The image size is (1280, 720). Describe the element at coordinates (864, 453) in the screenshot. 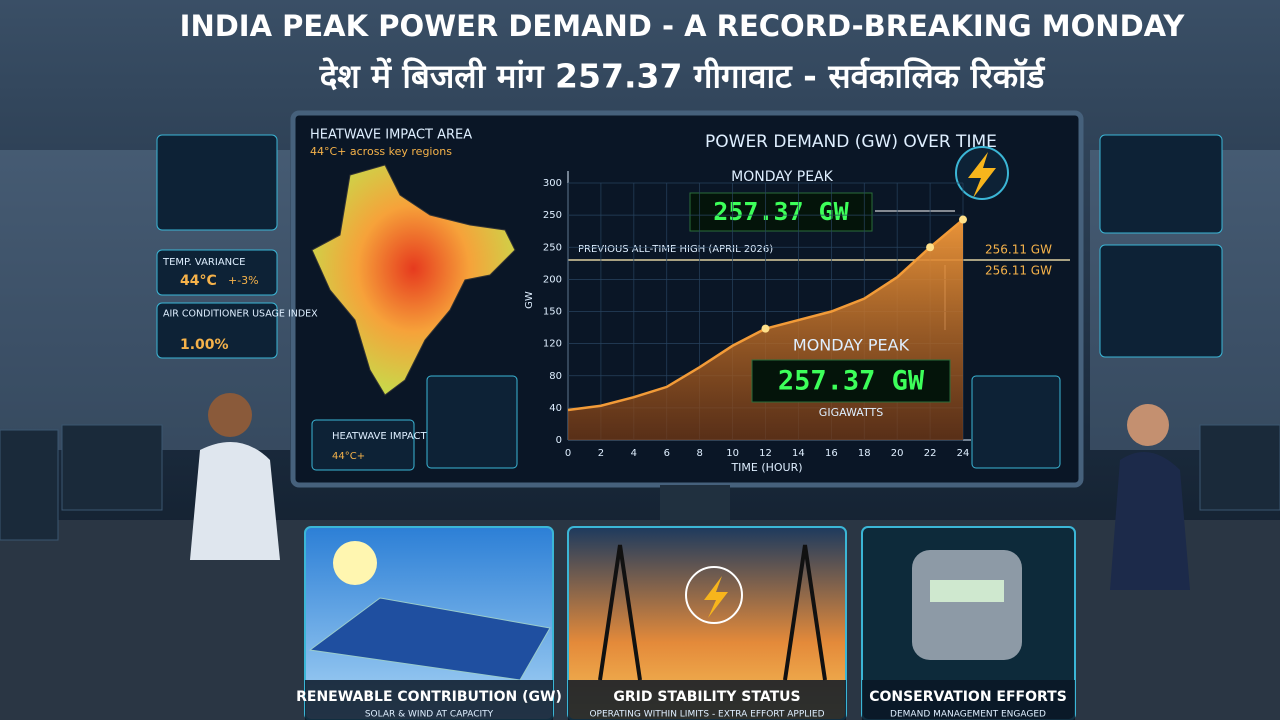

I see `x-tick-label: 18` at that location.